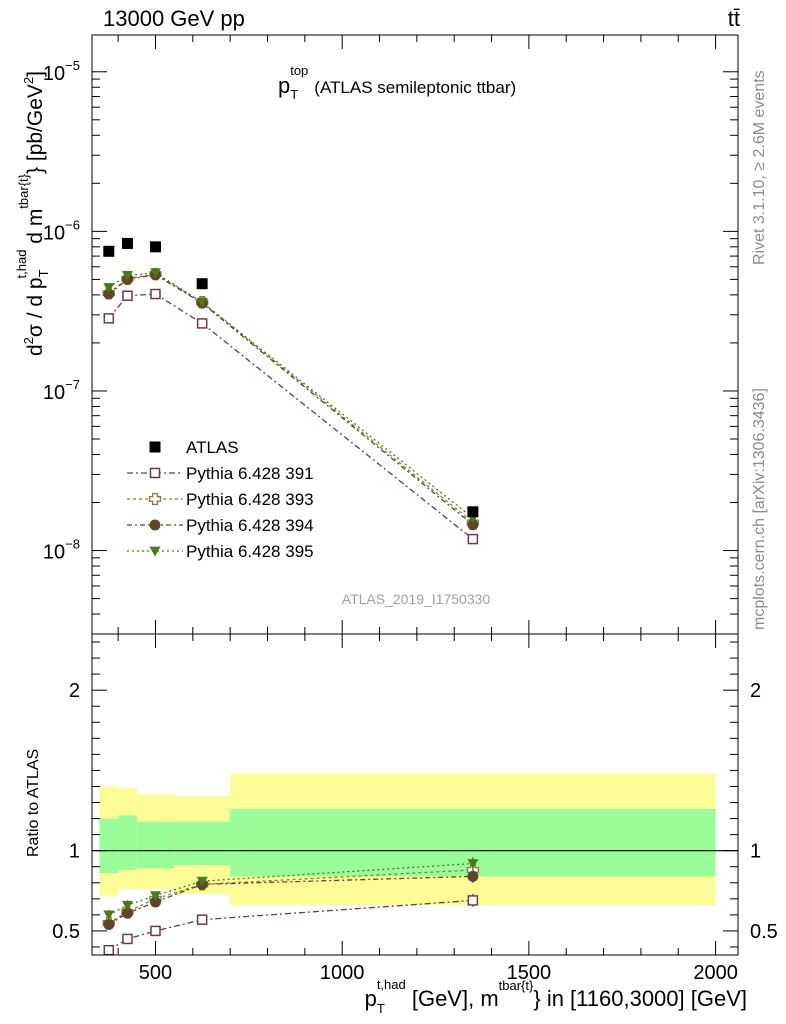  What do you see at coordinates (529, 973) in the screenshot?
I see `x-tick-label: 1500` at bounding box center [529, 973].